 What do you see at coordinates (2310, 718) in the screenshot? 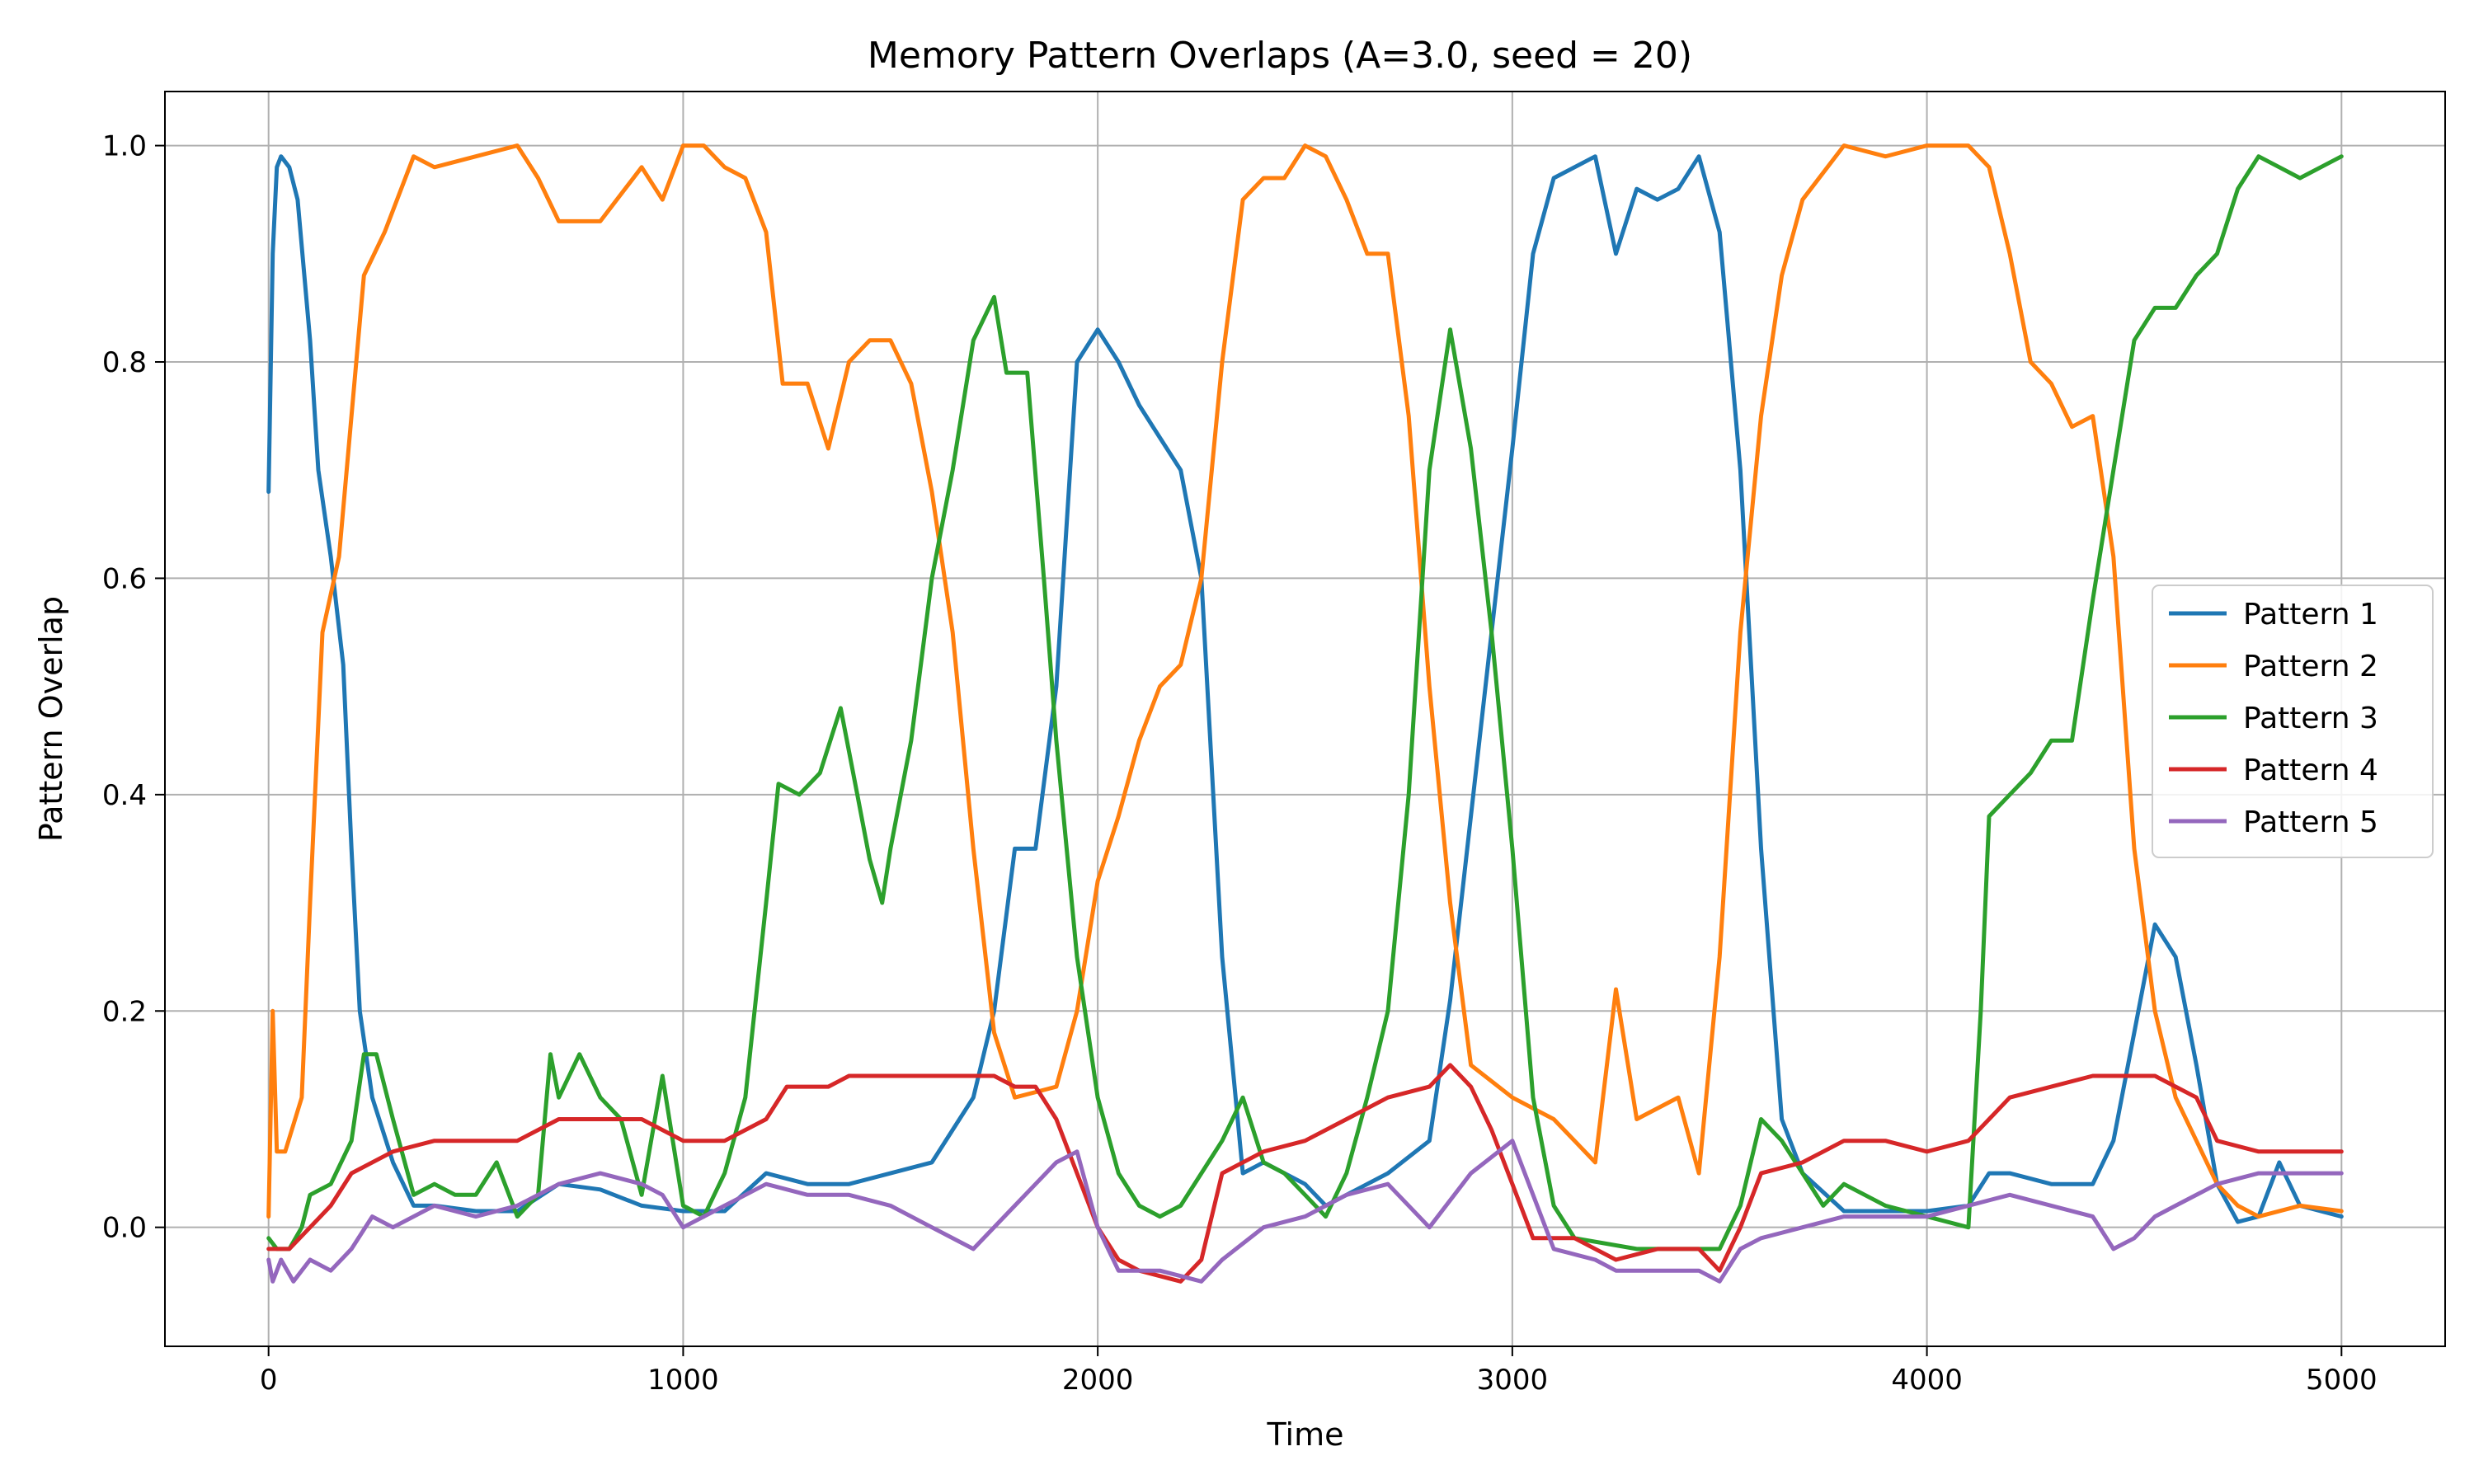
I see `legend-label: Pattern 3` at bounding box center [2310, 718].